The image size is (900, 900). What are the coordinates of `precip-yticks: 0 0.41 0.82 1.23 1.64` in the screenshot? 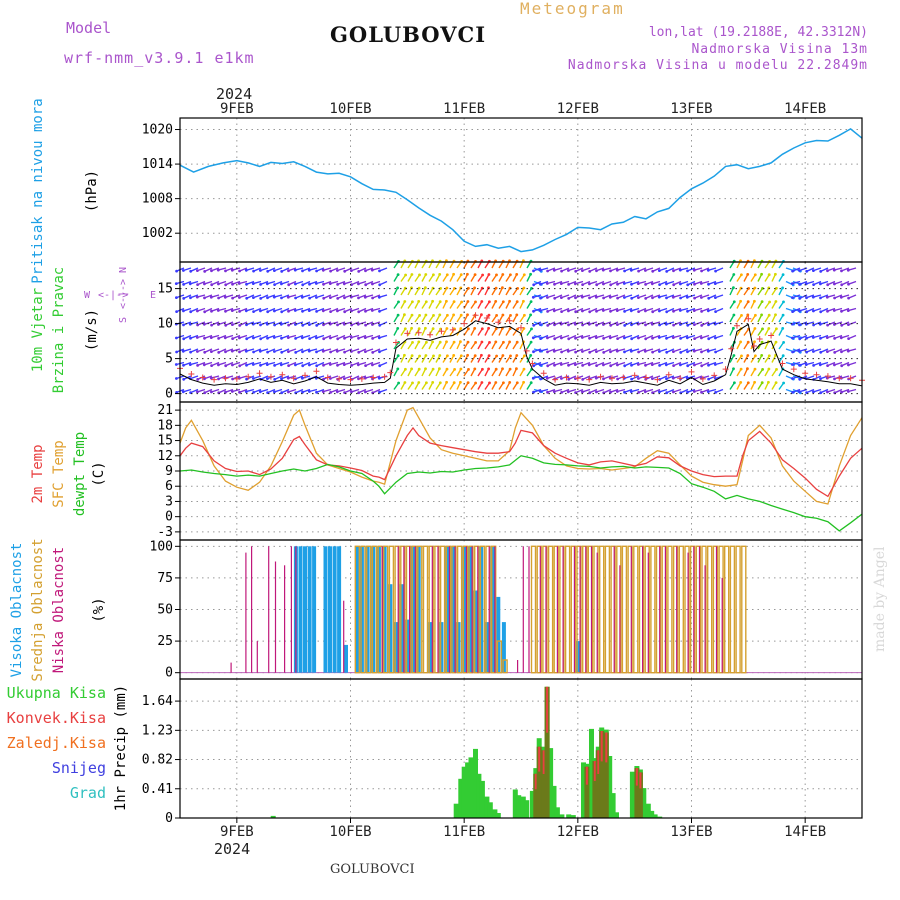 It's located at (161, 760).